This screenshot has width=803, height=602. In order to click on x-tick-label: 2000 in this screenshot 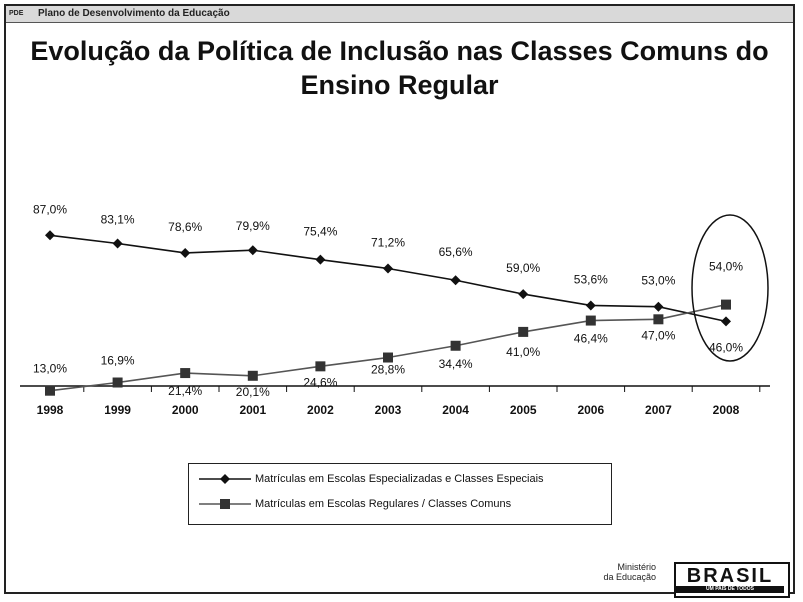, I will do `click(185, 410)`.